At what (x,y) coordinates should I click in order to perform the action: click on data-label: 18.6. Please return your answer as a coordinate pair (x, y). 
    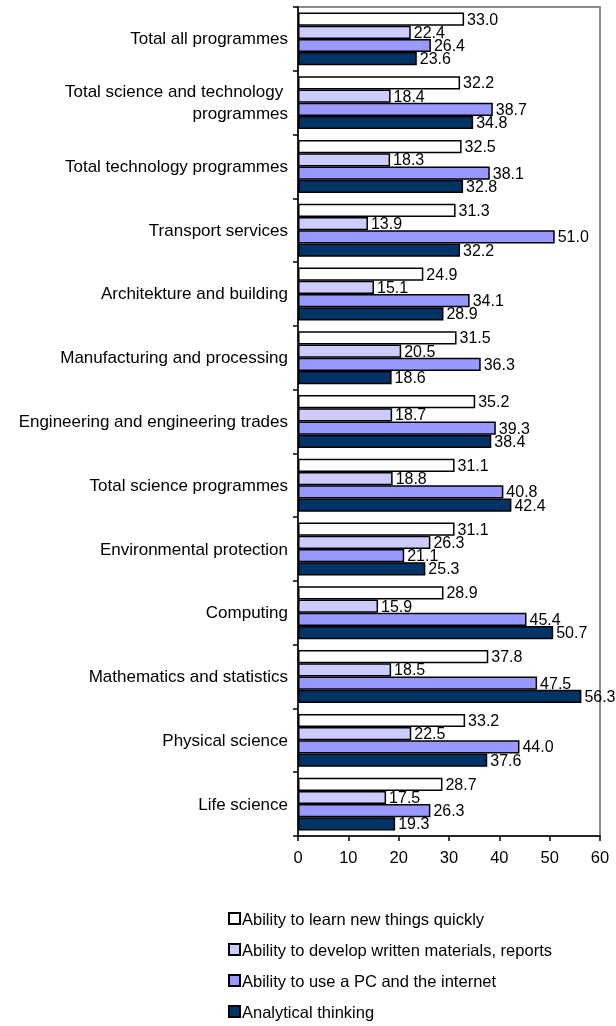
    Looking at the image, I should click on (410, 378).